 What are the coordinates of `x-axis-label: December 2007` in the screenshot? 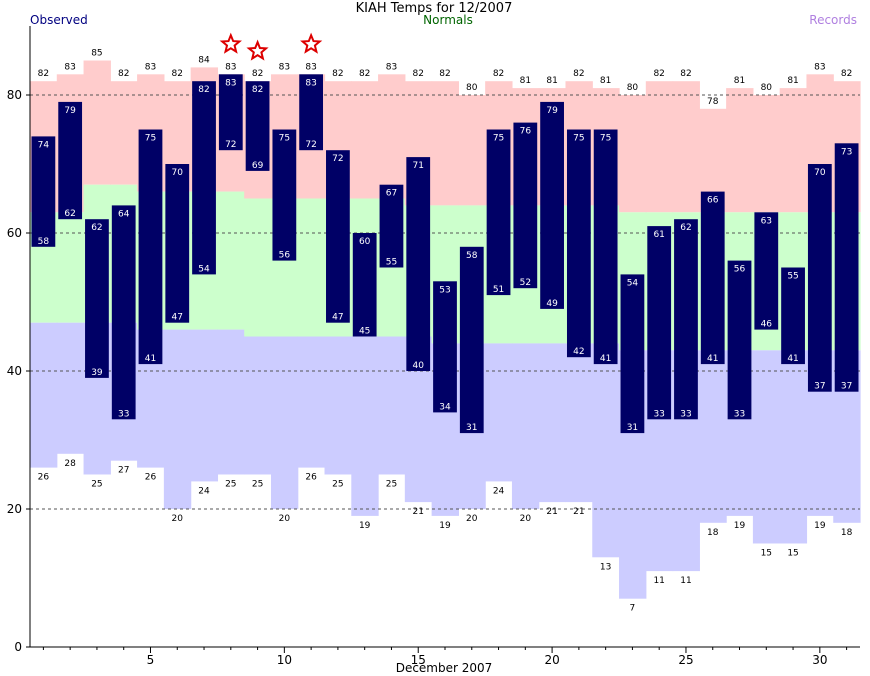 It's located at (444, 668).